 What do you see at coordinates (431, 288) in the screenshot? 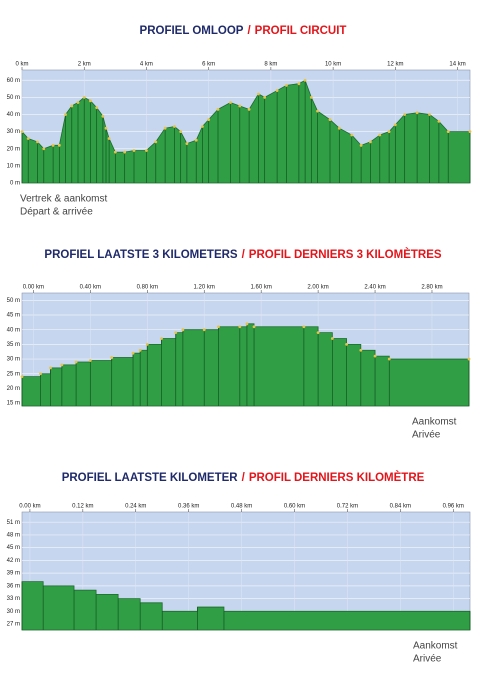
I see `x-tick-label: 2.80 km` at bounding box center [431, 288].